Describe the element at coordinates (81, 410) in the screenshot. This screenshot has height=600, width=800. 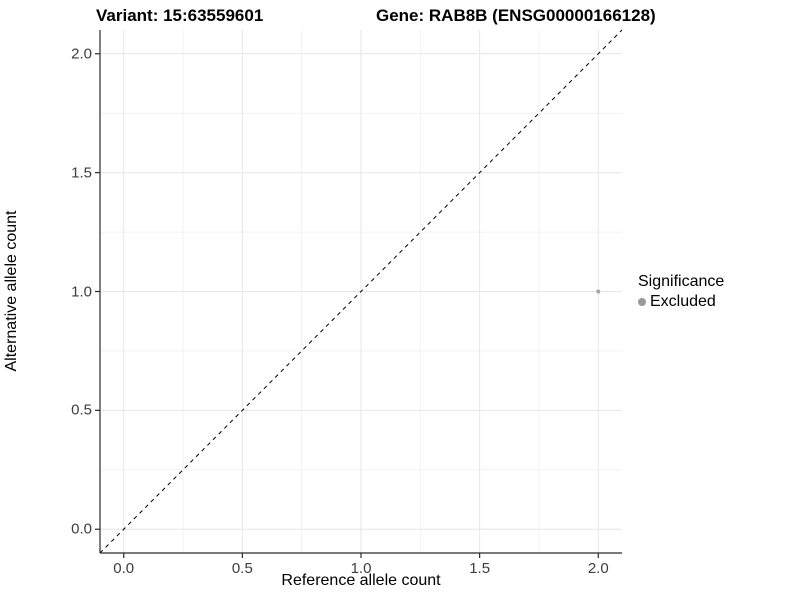
I see `y-tick-label: 0.5` at that location.